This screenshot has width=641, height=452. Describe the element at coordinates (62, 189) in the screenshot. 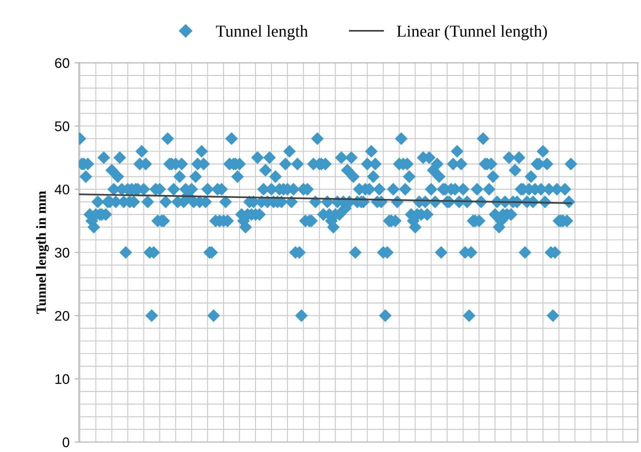

I see `y-tick-label: 40` at that location.